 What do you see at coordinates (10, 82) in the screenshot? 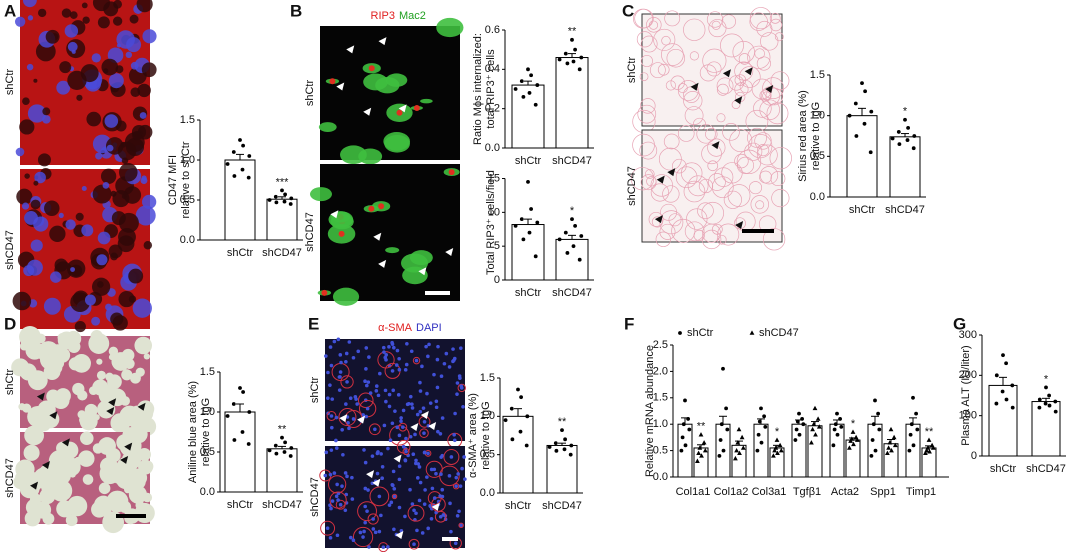
I see `row-label: shCtr` at bounding box center [10, 82].